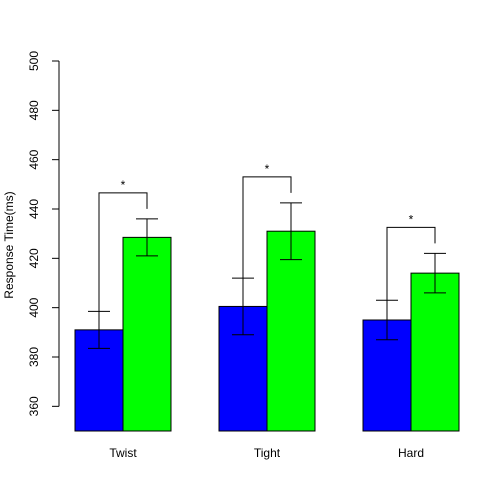 This screenshot has width=504, height=504. Describe the element at coordinates (34, 159) in the screenshot. I see `y-tick-label-460: 460` at that location.